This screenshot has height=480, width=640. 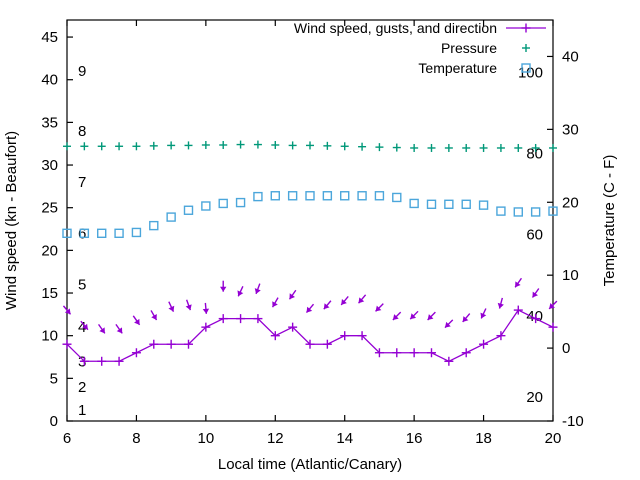 I want to click on beaufort-label: 8, so click(x=82, y=131).